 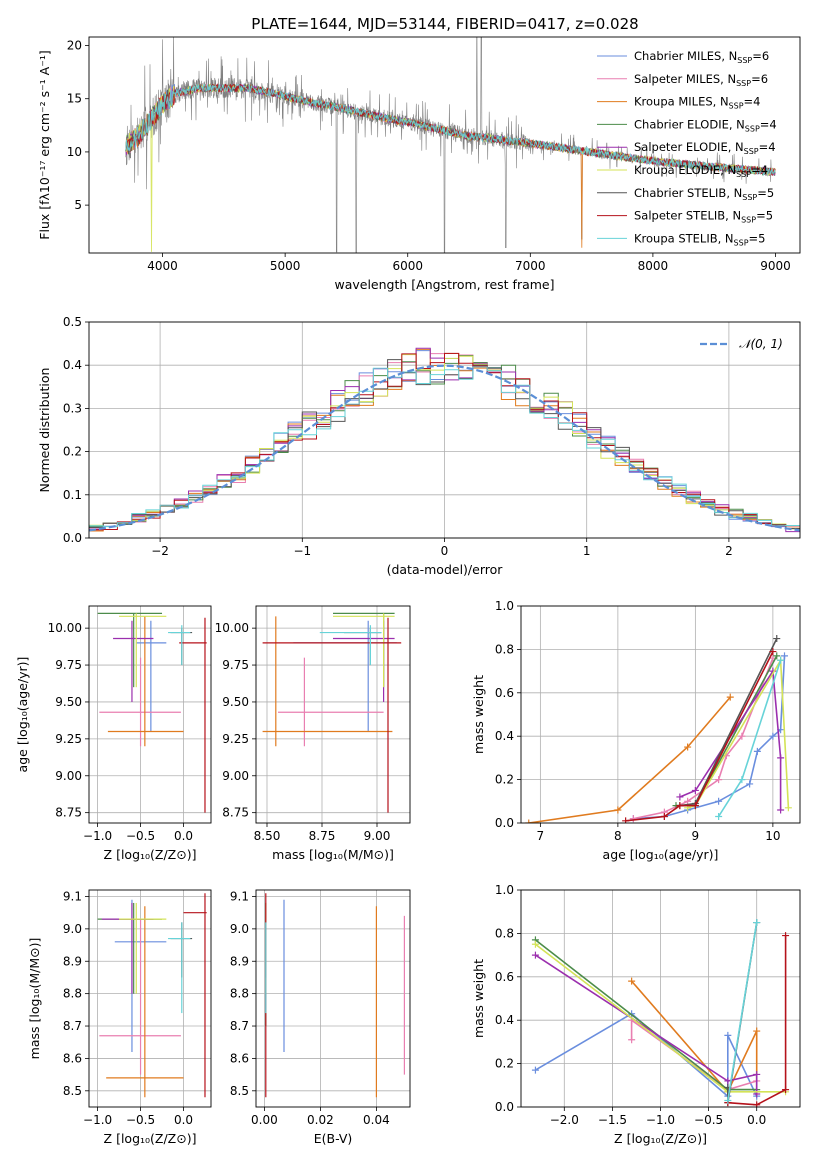 What do you see at coordinates (612, 1120) in the screenshot?
I see `x-tick-label: −1.5` at bounding box center [612, 1120].